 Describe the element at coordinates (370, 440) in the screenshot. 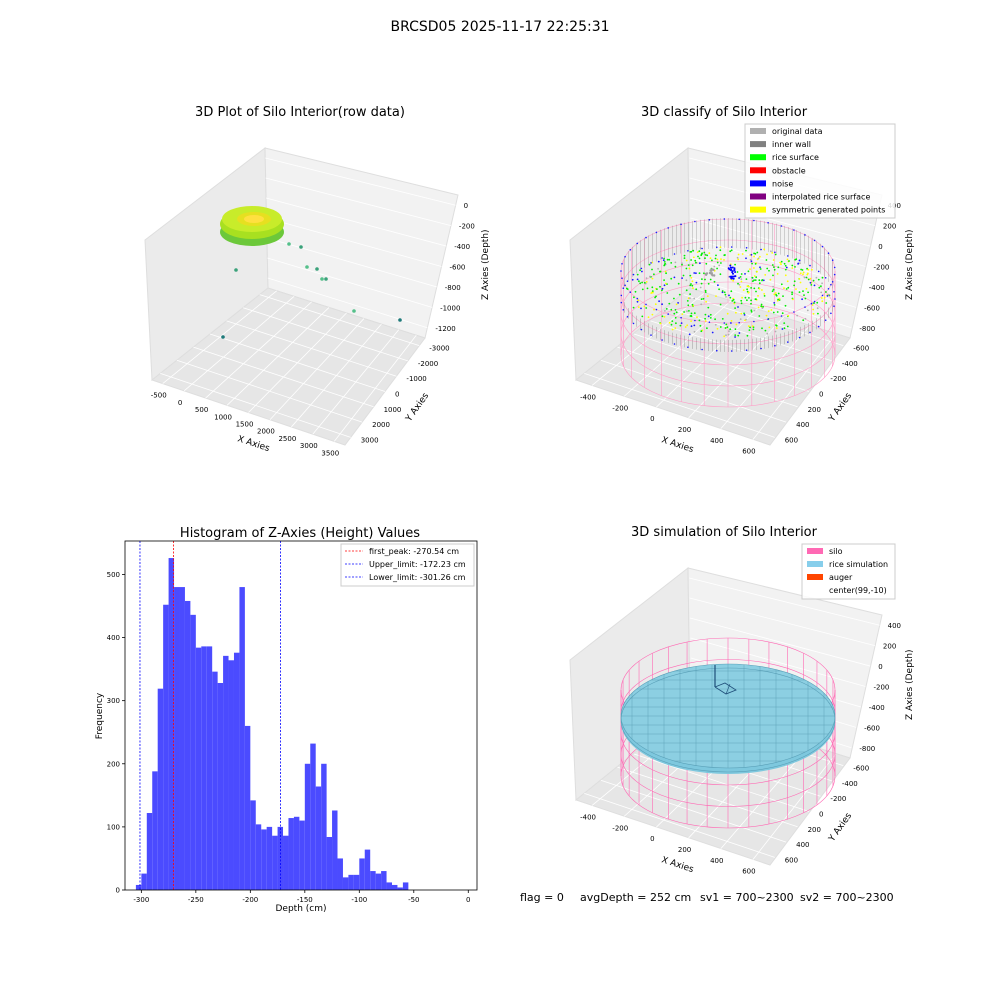

I see `p1-y-tick: 3000` at that location.